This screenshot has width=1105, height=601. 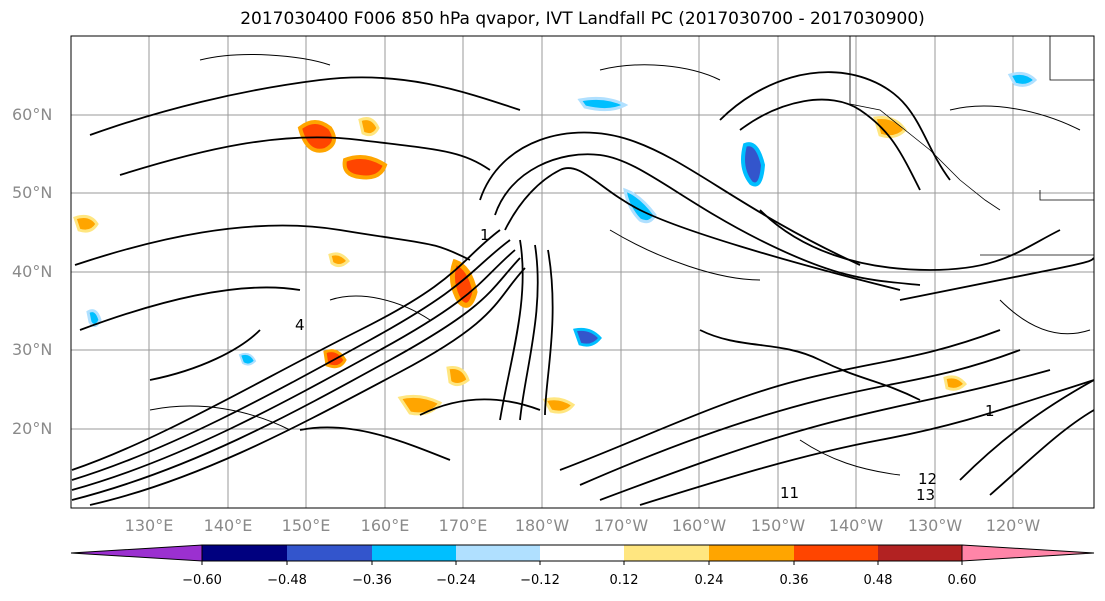 I want to click on colorbar-tick-label: 0.12, so click(x=624, y=580).